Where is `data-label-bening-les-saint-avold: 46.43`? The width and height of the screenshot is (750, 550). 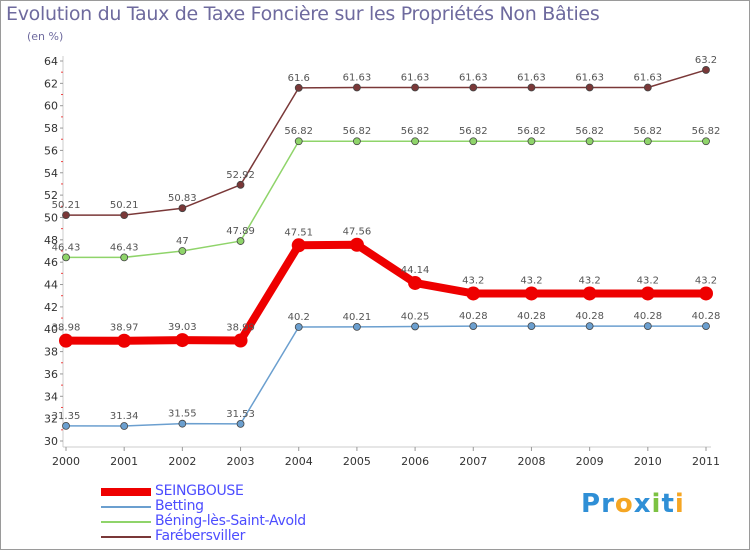 data-label-bening-les-saint-avold: 46.43 is located at coordinates (124, 247).